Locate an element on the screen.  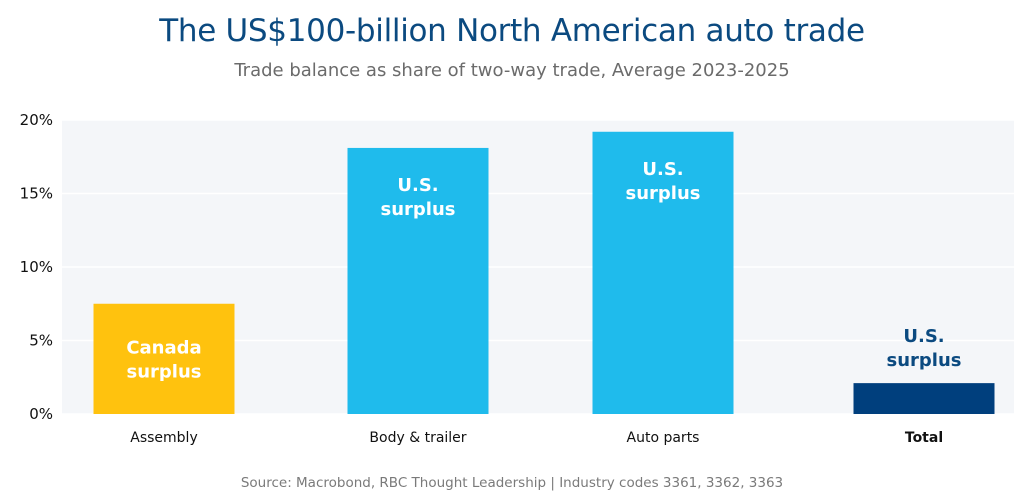
y-tick-label: 5% is located at coordinates (41, 341).